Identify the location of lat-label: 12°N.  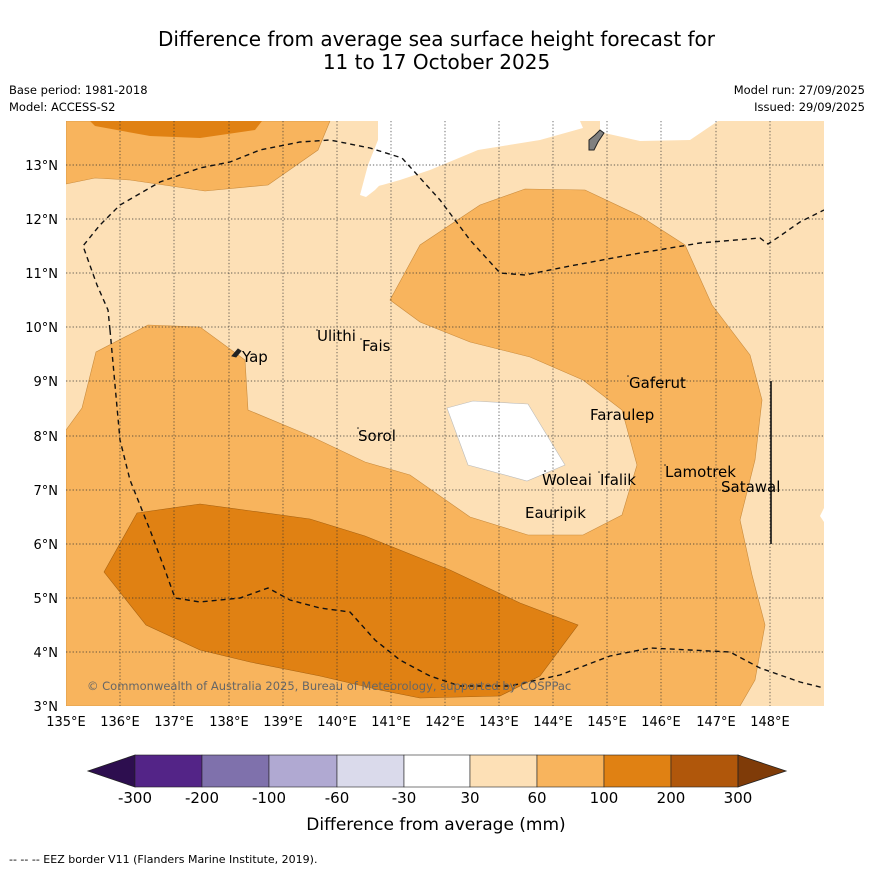
(41, 220).